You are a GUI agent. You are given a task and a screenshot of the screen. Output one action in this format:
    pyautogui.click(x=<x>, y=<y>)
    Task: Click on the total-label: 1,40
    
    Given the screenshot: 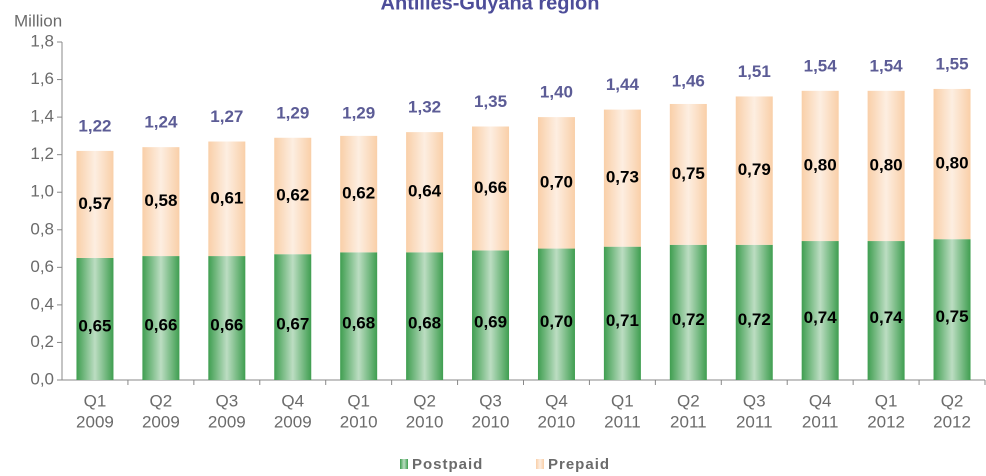 What is the action you would take?
    pyautogui.click(x=556, y=92)
    